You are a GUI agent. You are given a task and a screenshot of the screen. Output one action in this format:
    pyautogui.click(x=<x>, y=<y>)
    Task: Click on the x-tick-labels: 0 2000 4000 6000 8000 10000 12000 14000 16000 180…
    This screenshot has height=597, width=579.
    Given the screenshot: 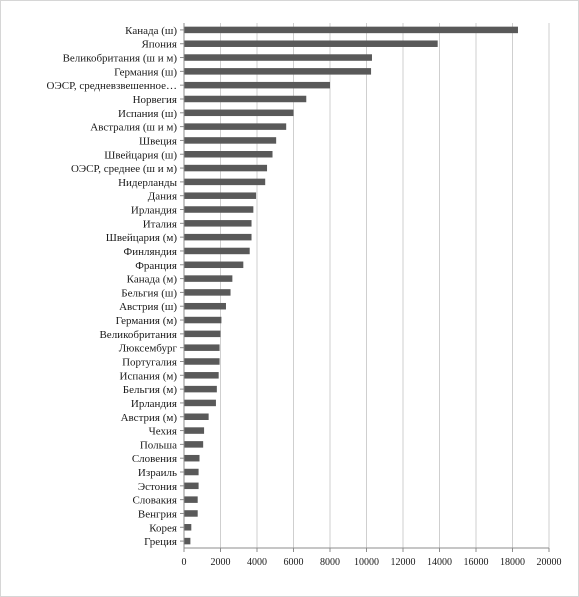 What is the action you would take?
    pyautogui.click(x=372, y=562)
    